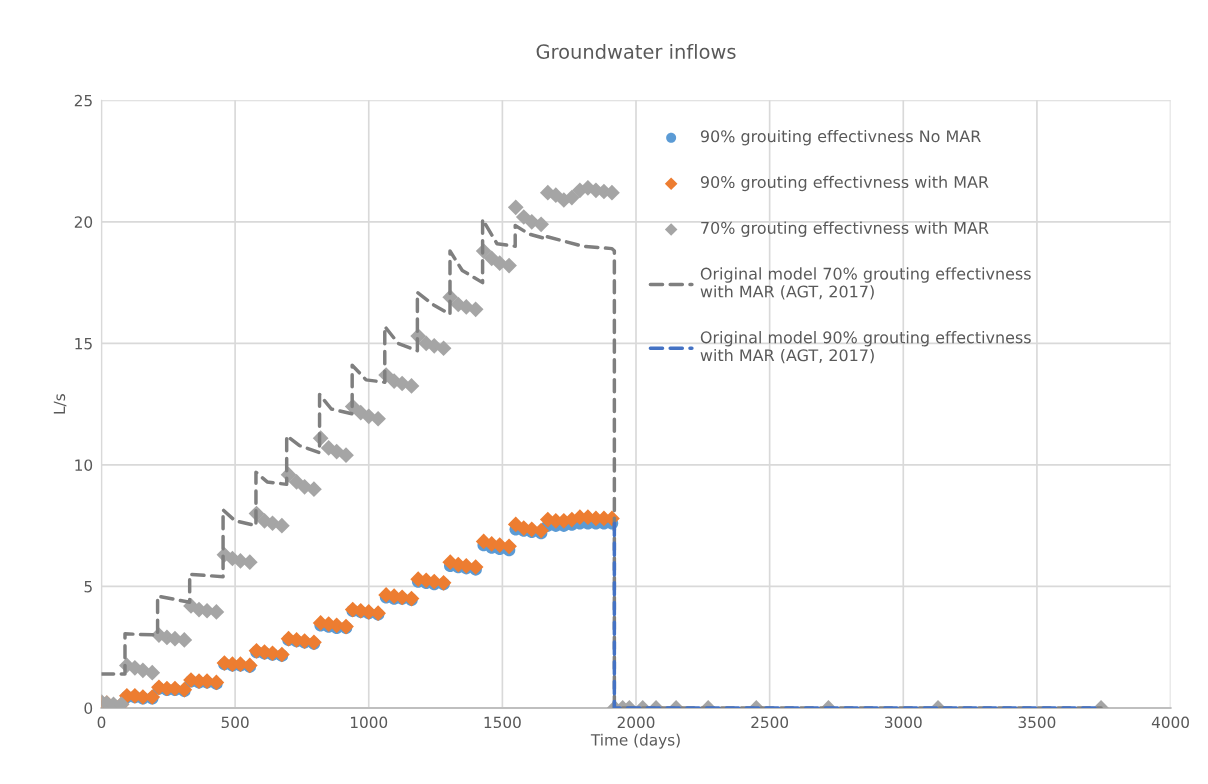 This screenshot has height=784, width=1208. Describe the element at coordinates (83, 222) in the screenshot. I see `y-tick-label: 20` at that location.